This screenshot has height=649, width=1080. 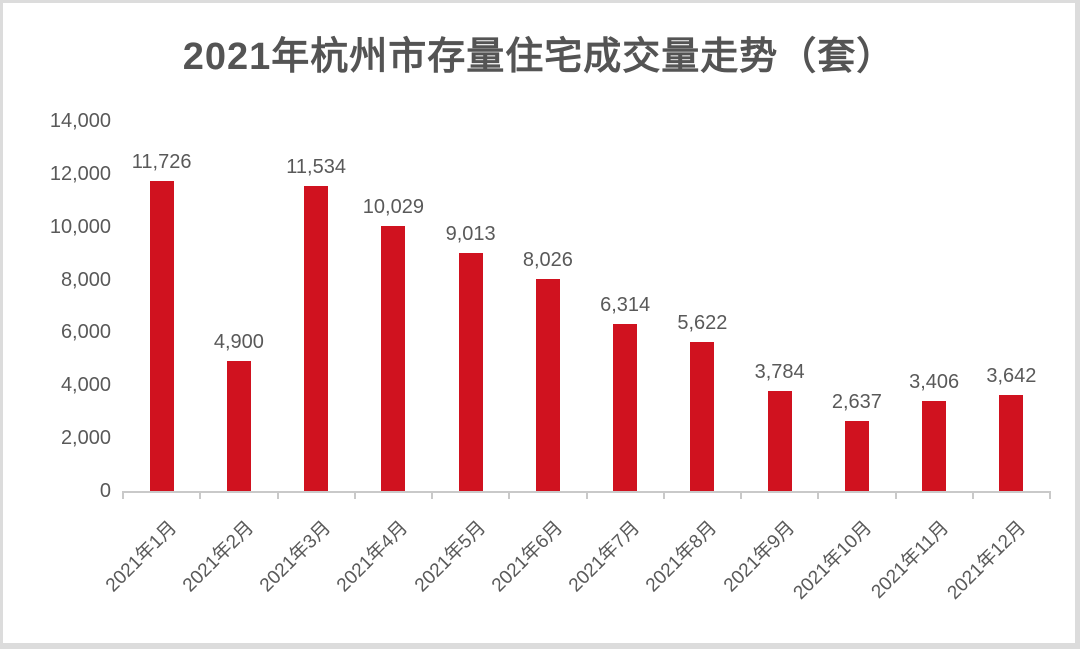 I want to click on y-tick-label: 4,000, so click(x=85, y=385).